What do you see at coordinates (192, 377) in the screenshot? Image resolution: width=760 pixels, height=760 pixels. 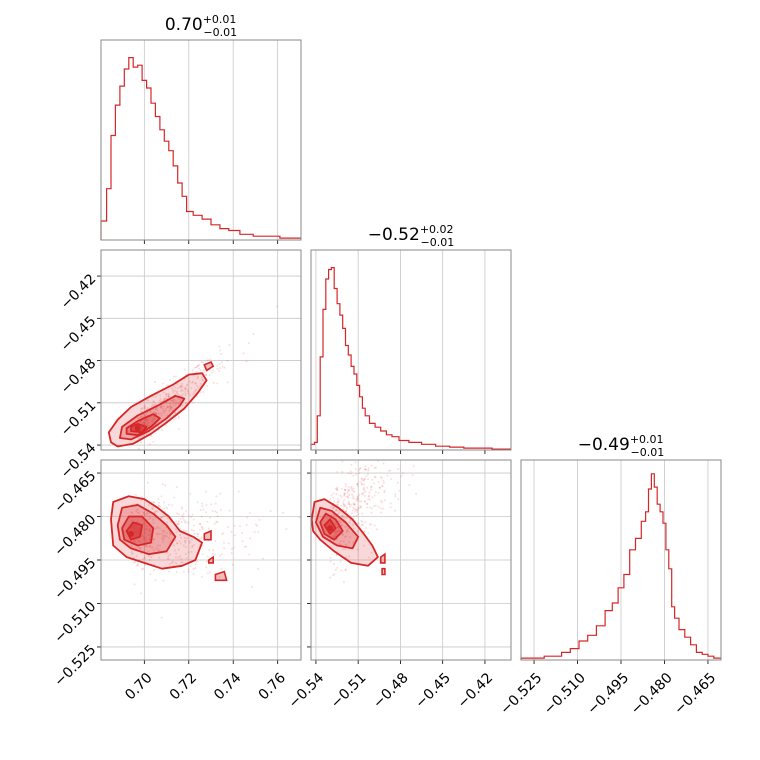 I see `pair-panel-content` at bounding box center [192, 377].